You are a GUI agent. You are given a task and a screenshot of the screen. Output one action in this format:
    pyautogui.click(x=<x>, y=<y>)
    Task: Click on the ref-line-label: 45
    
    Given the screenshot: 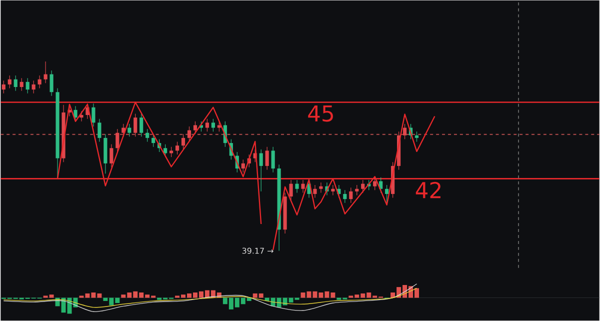 What is the action you would take?
    pyautogui.click(x=320, y=114)
    